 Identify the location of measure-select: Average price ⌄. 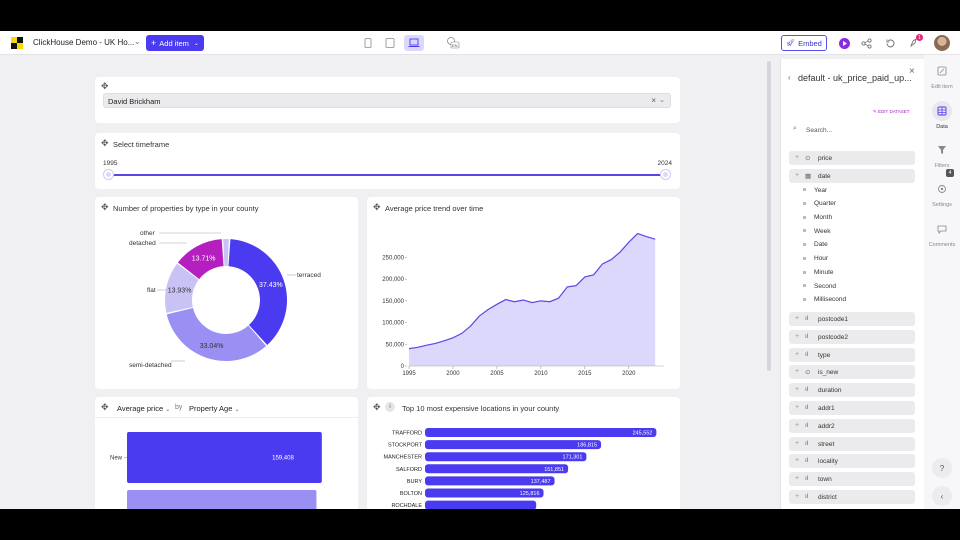
(143, 408).